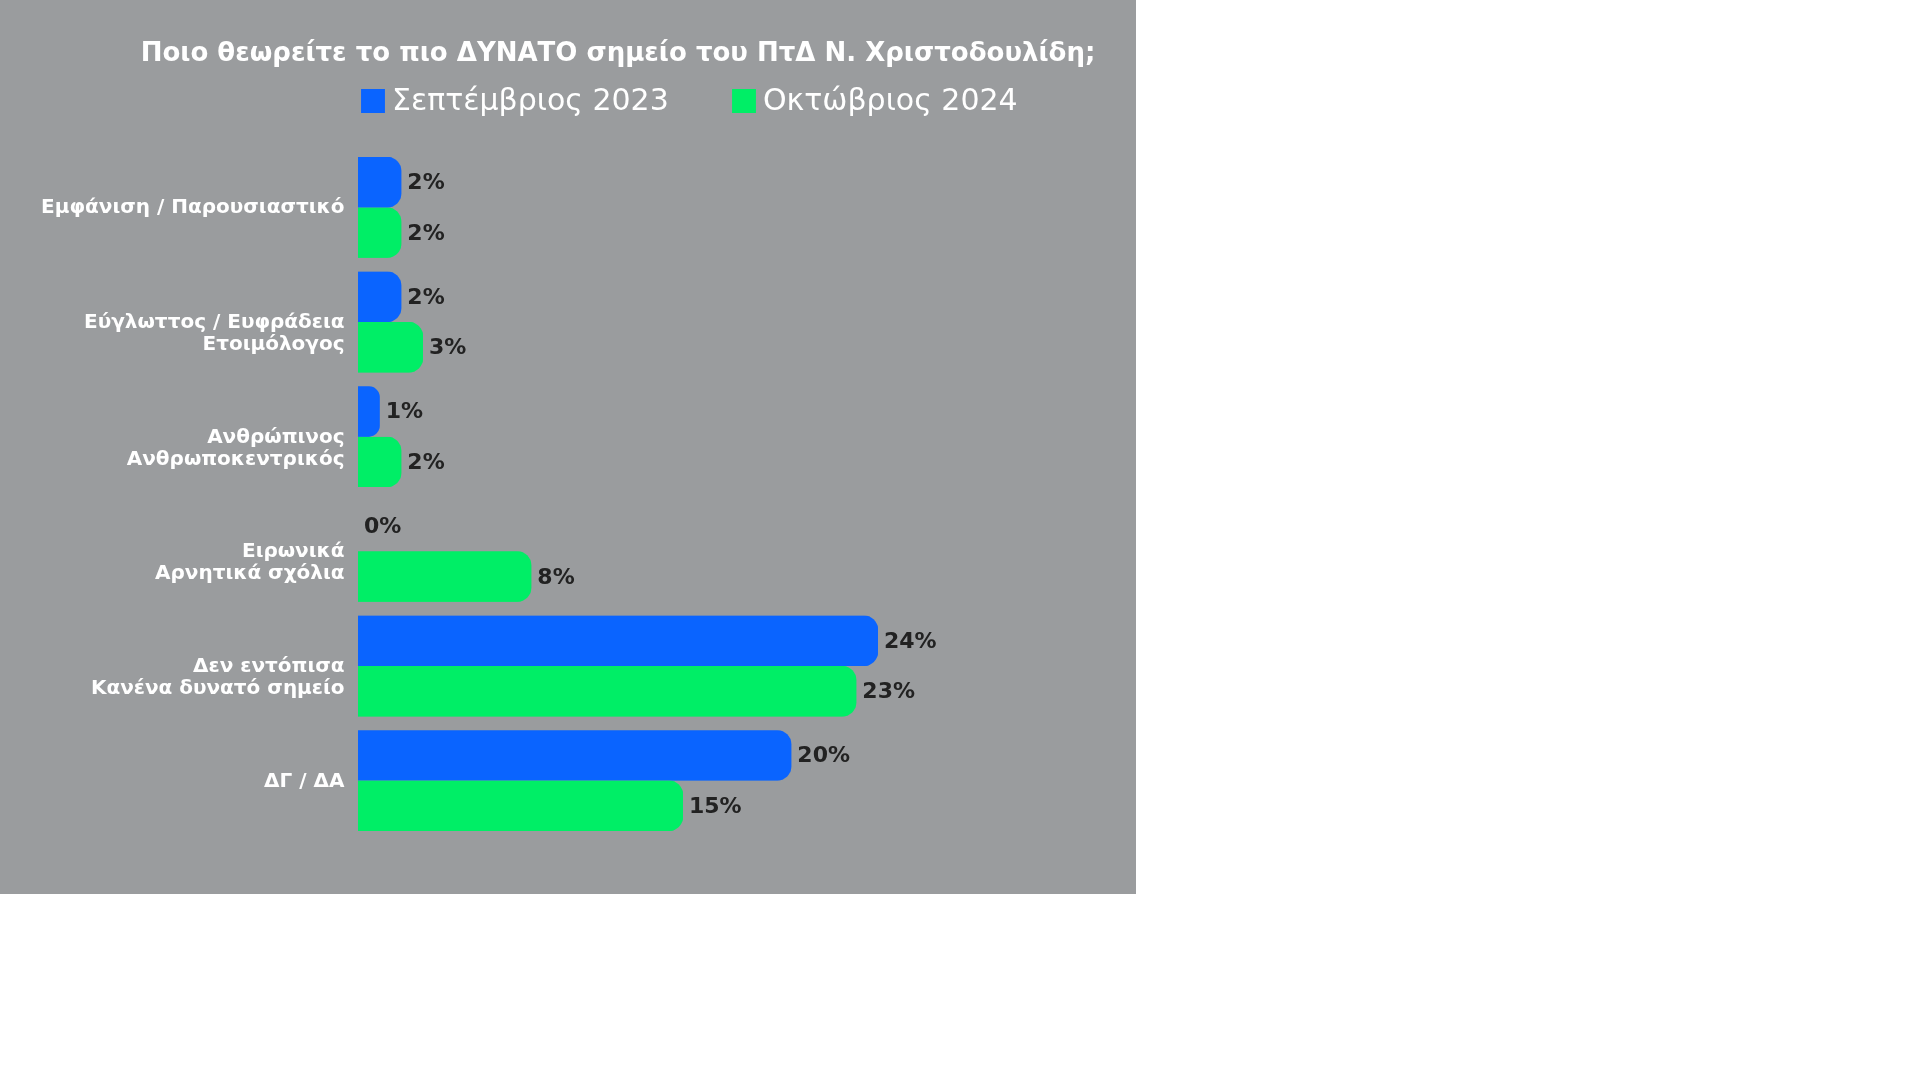 The width and height of the screenshot is (1920, 1080). Describe the element at coordinates (889, 691) in the screenshot. I see `data-label: 23%` at that location.